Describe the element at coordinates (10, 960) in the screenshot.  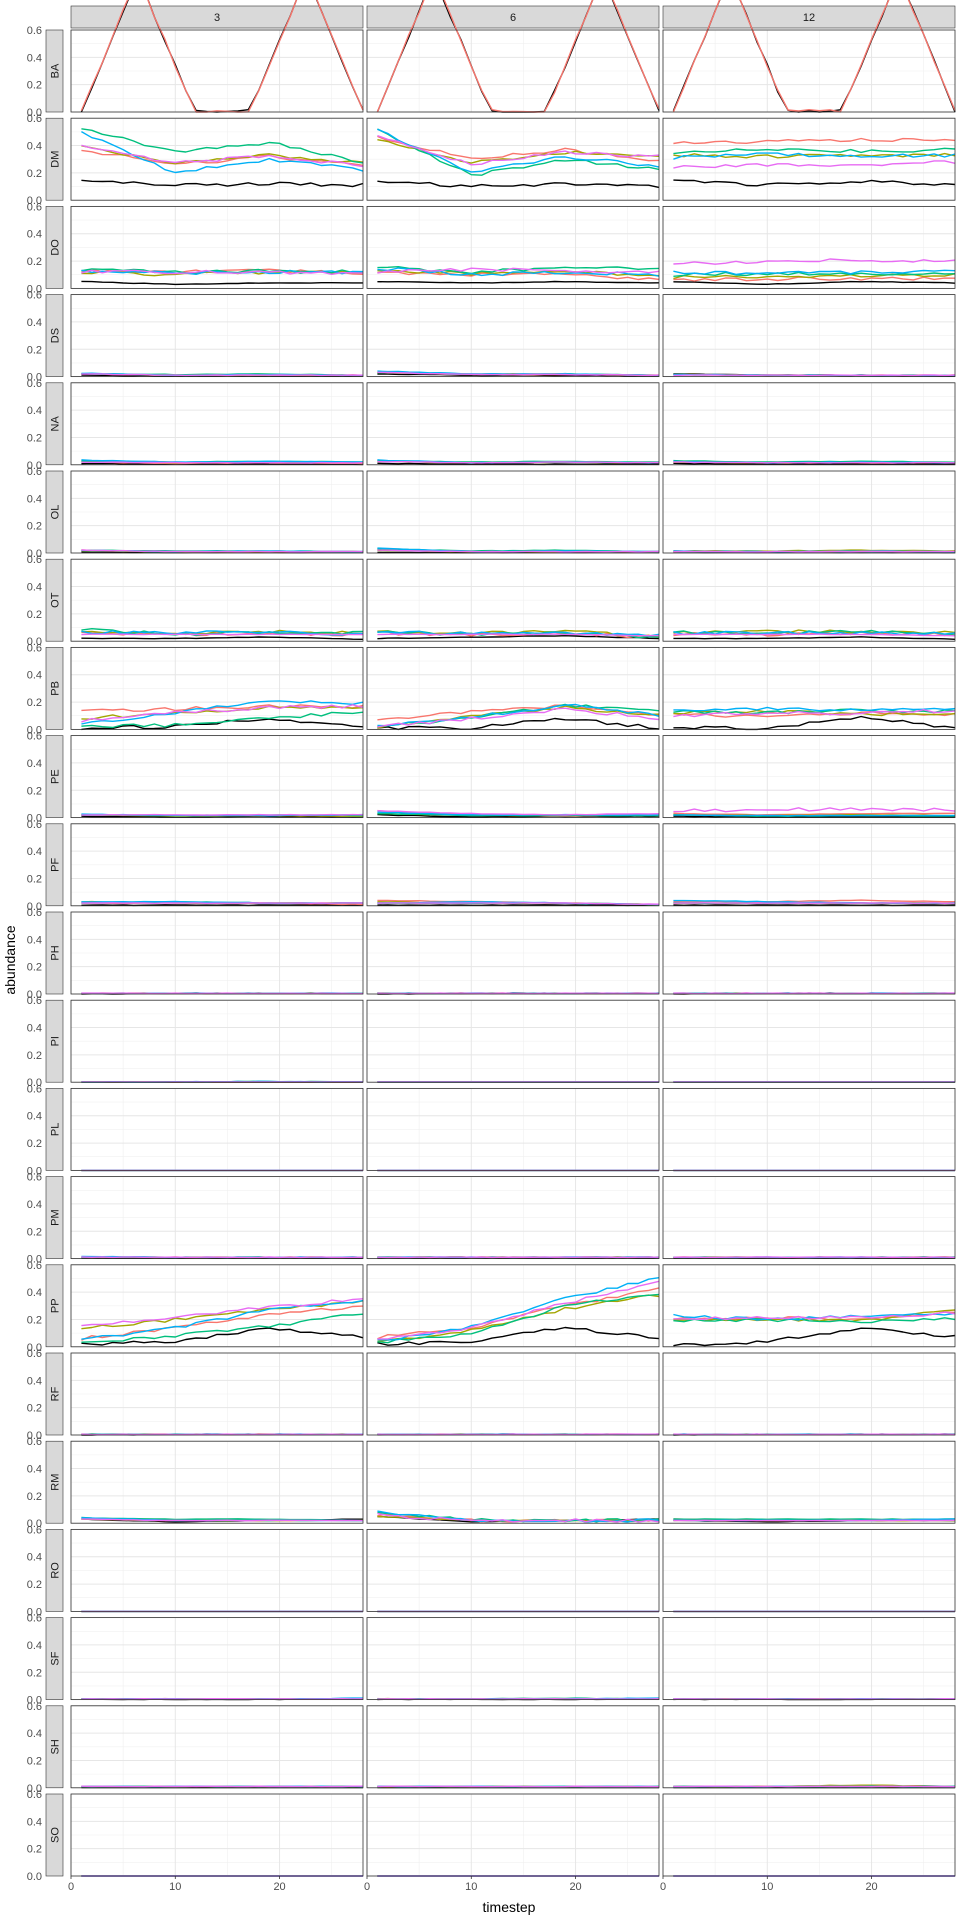
I see `y-axis-title: abundance` at that location.